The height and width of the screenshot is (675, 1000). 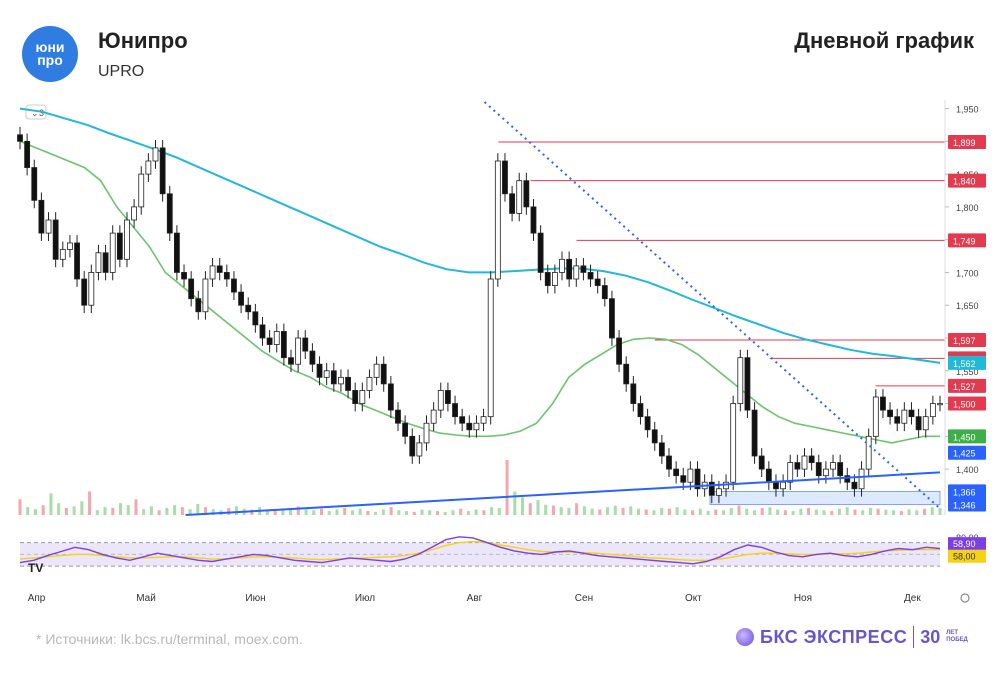 I want to click on settings-icon, so click(x=965, y=598).